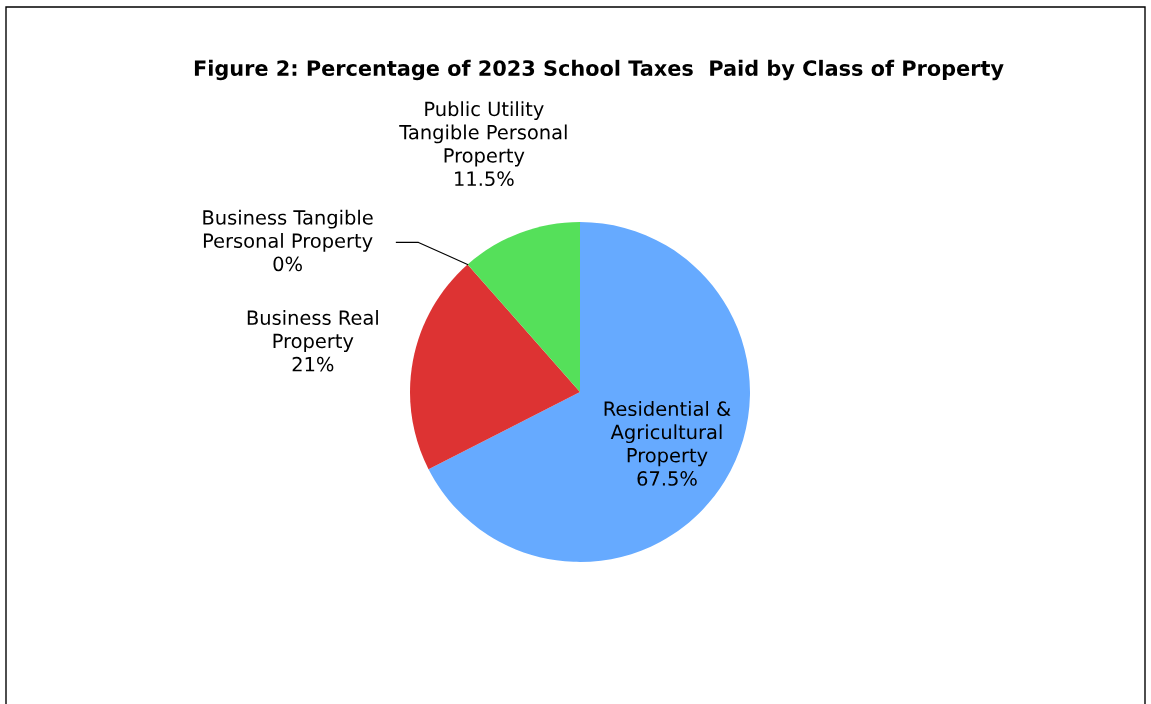 The height and width of the screenshot is (704, 1151). Describe the element at coordinates (484, 179) in the screenshot. I see `data-label: 11.5%` at that location.